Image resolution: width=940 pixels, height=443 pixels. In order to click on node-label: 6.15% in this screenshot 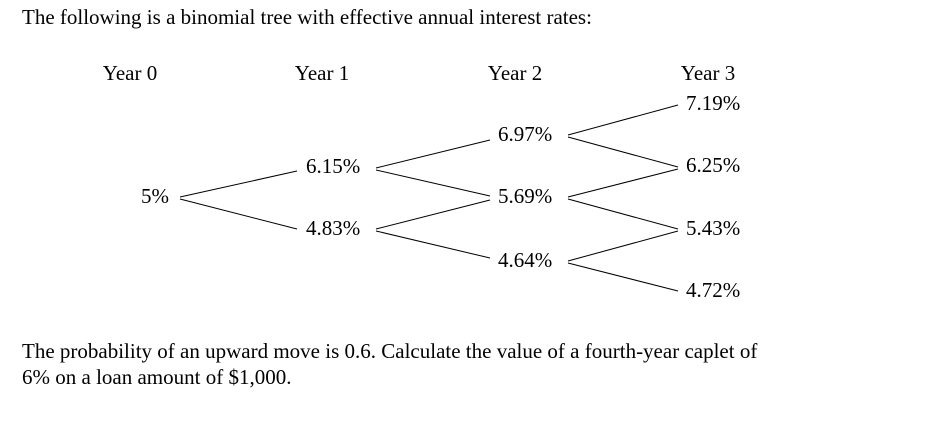, I will do `click(333, 166)`.